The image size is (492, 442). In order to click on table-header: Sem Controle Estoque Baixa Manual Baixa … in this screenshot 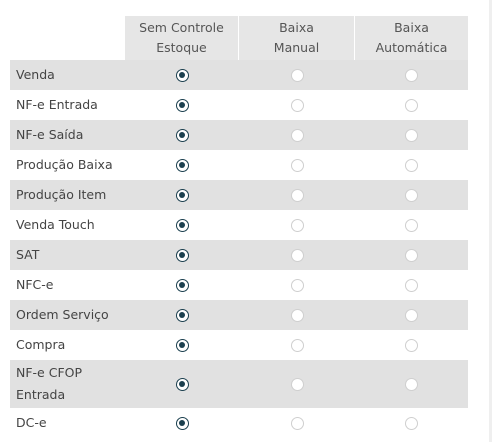, I will do `click(239, 38)`.